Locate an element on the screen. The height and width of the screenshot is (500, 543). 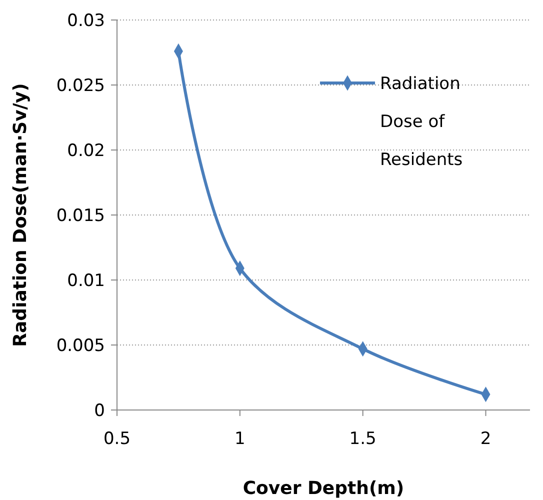
y-tick-label: 0.015 is located at coordinates (80, 216).